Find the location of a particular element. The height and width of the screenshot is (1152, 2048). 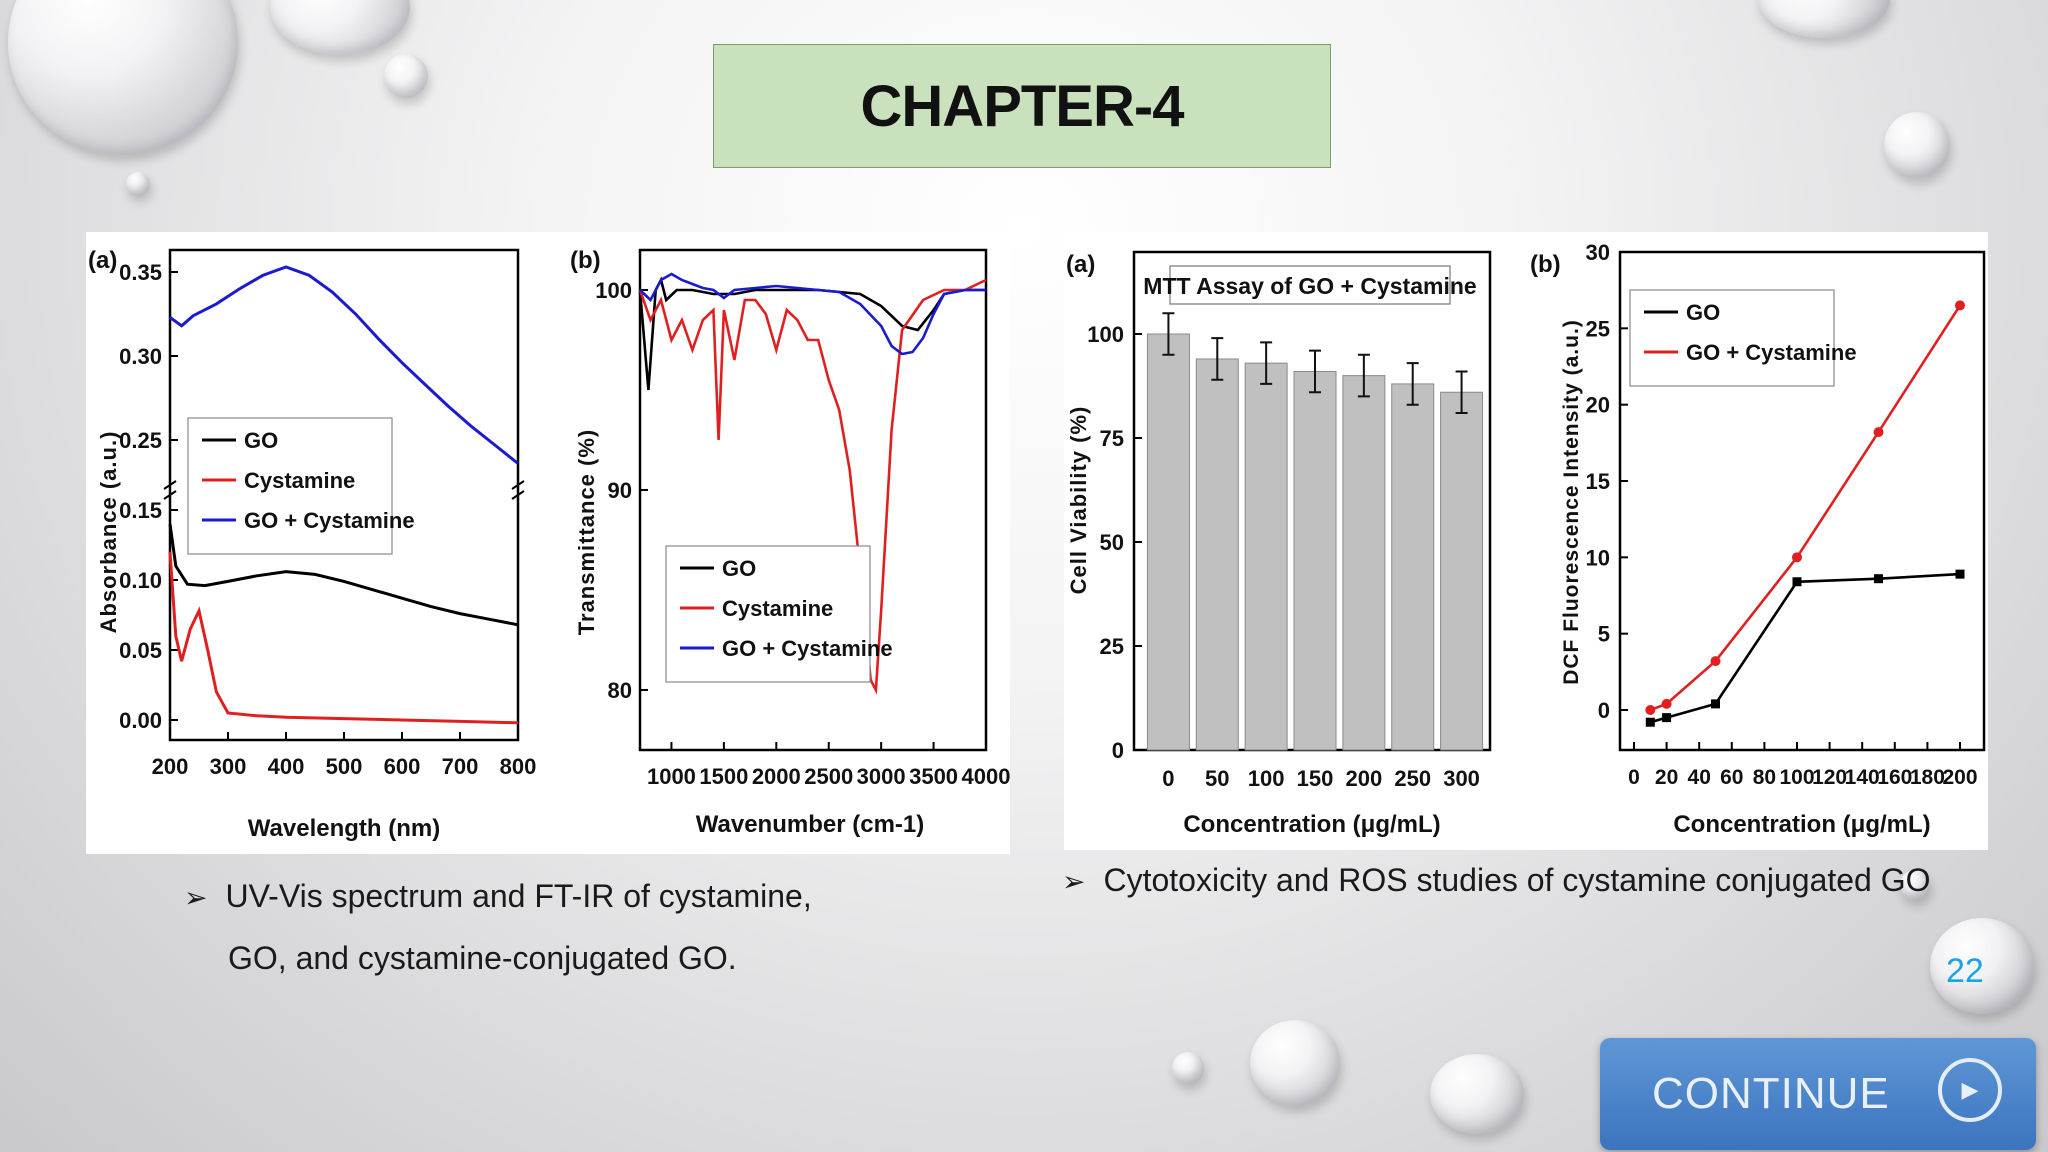

chart-title: MTT Assay of GO + Cystamine is located at coordinates (1309, 286).